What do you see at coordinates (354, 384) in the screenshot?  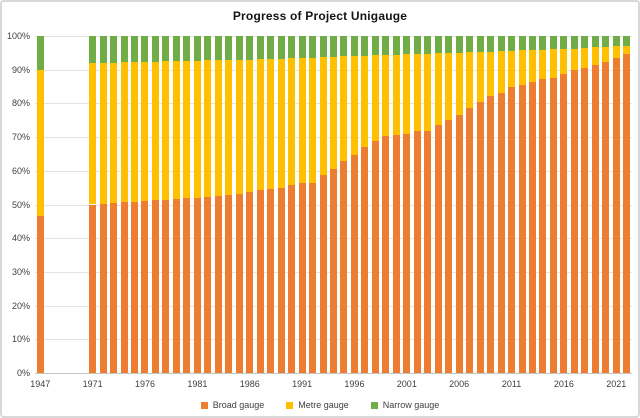 I see `x-tick-label: 1996` at bounding box center [354, 384].